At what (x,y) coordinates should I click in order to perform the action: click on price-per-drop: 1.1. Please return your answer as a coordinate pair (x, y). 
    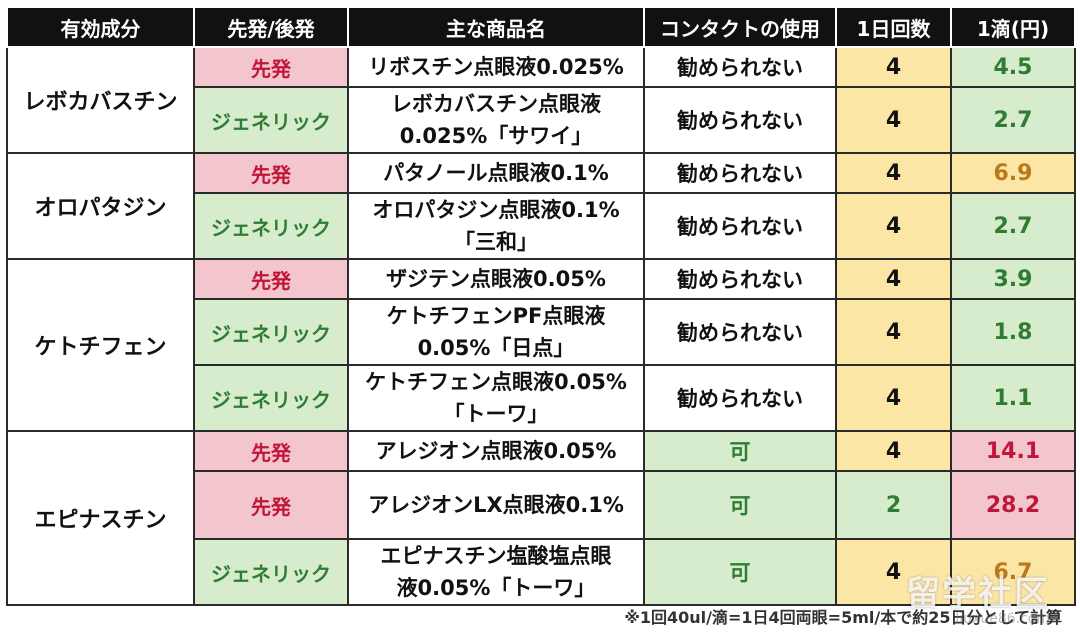
    Looking at the image, I should click on (1013, 398).